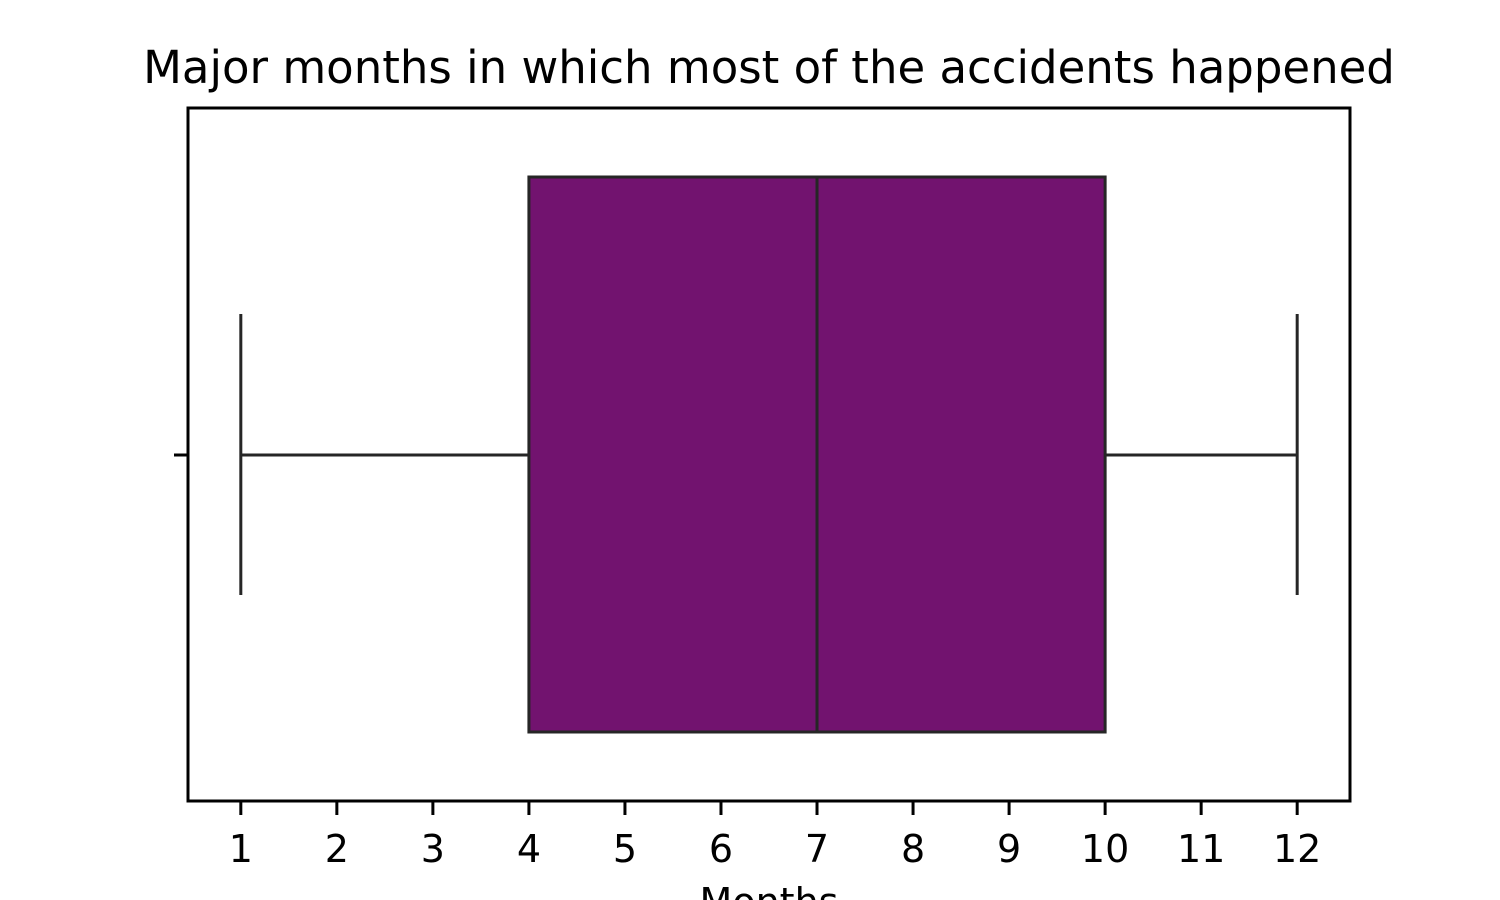 The width and height of the screenshot is (1500, 900). Describe the element at coordinates (913, 849) in the screenshot. I see `x-tick-label: 8` at that location.